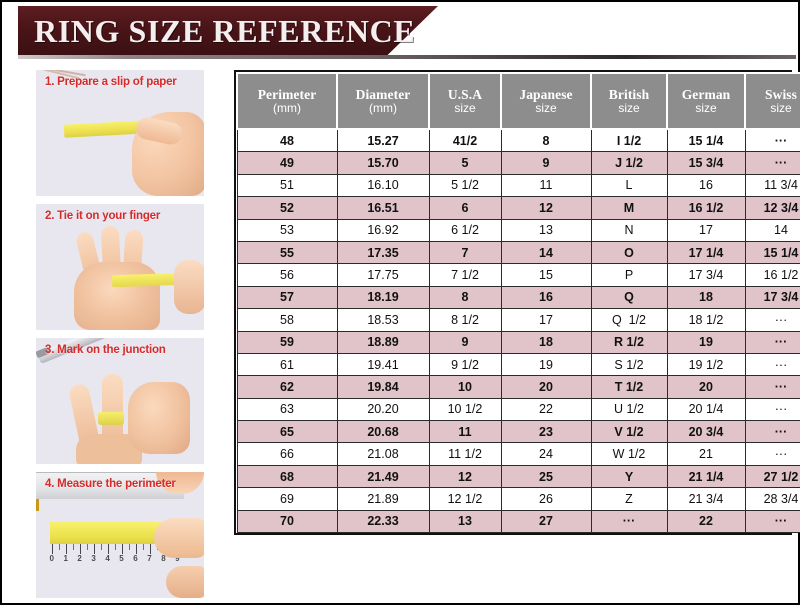  I want to click on table-cell: 16, so click(546, 297).